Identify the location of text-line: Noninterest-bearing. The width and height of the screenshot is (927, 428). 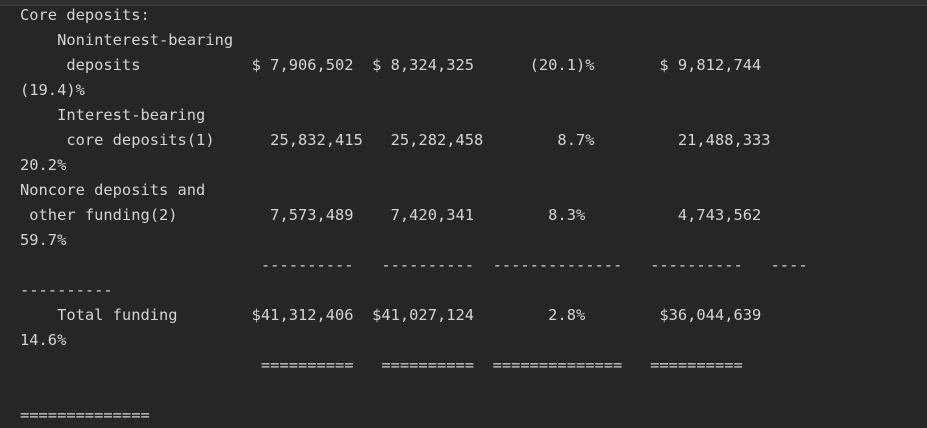
(127, 40).